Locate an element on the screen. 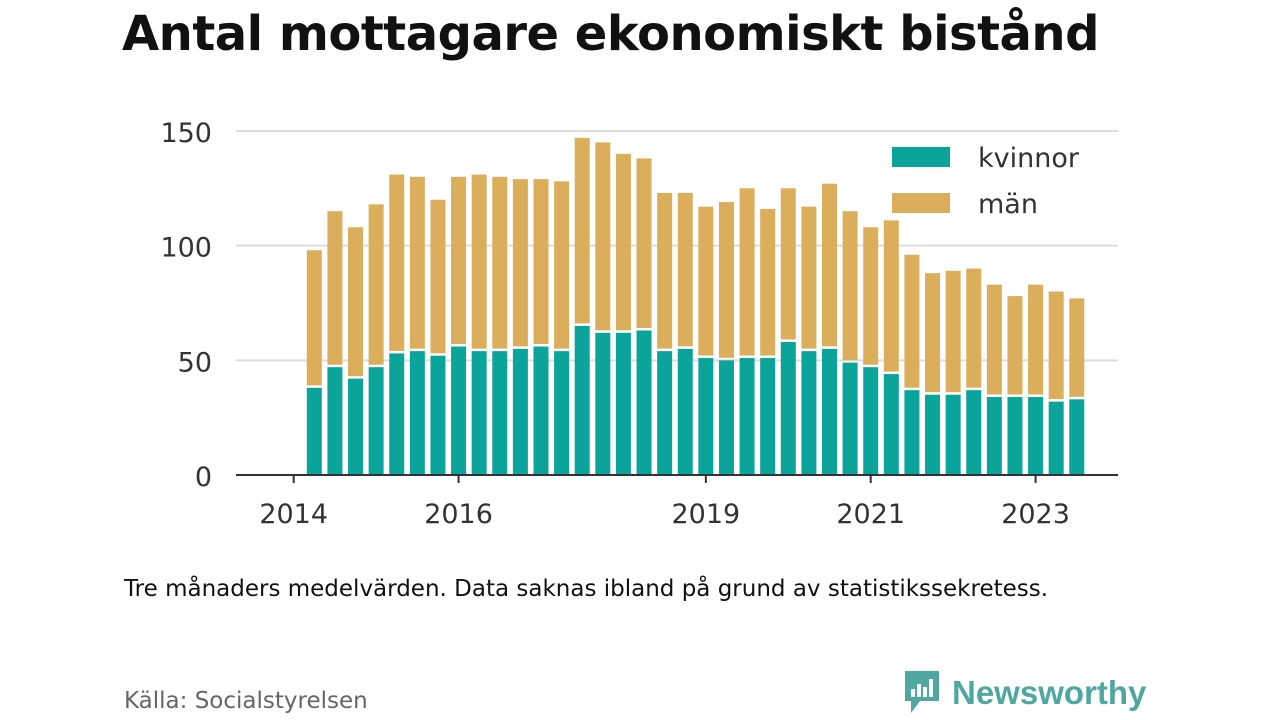  x-tick-label: 2019 is located at coordinates (705, 514).